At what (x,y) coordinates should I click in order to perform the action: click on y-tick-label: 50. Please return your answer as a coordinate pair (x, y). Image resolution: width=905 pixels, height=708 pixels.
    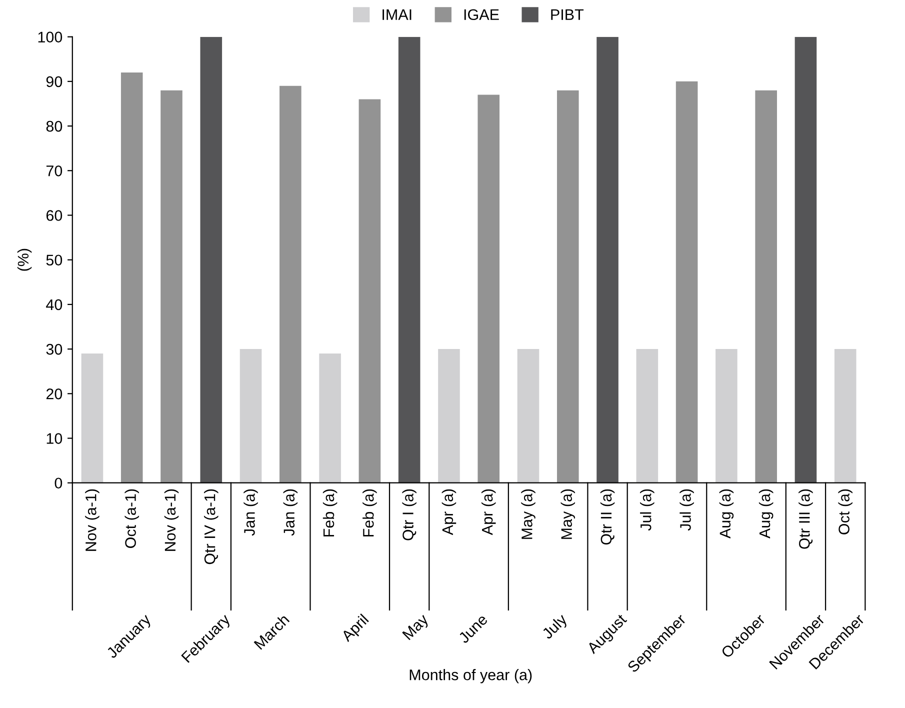
    Looking at the image, I should click on (54, 260).